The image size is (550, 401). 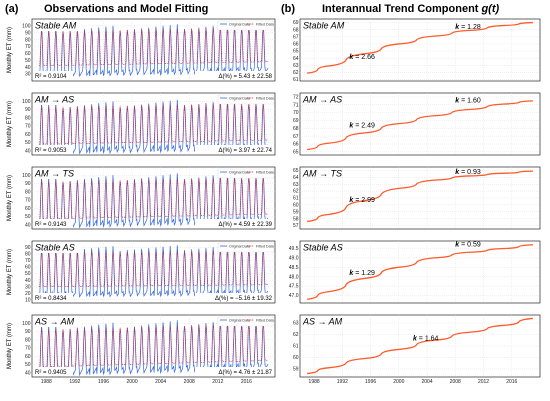 I want to click on trend-line, so click(x=419, y=196).